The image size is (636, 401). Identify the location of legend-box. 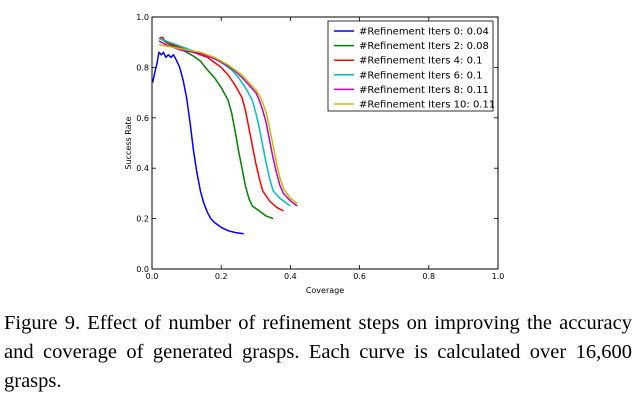
(410, 66).